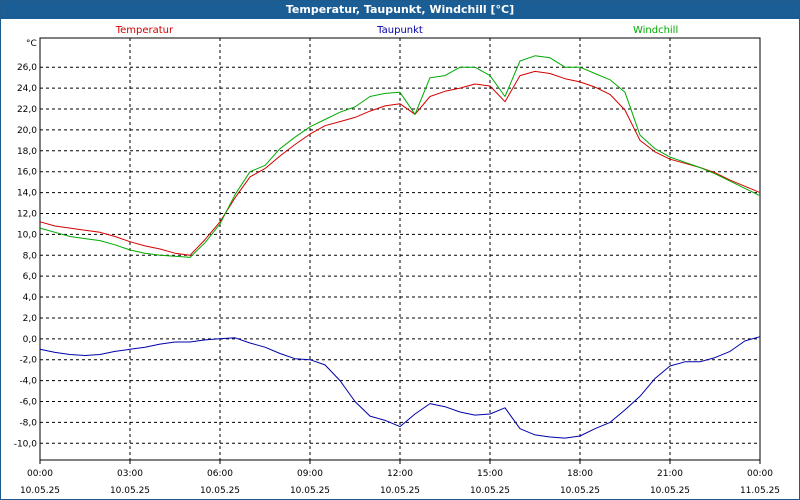  Describe the element at coordinates (399, 30) in the screenshot. I see `legend-taupunkt: Taupunkt` at that location.